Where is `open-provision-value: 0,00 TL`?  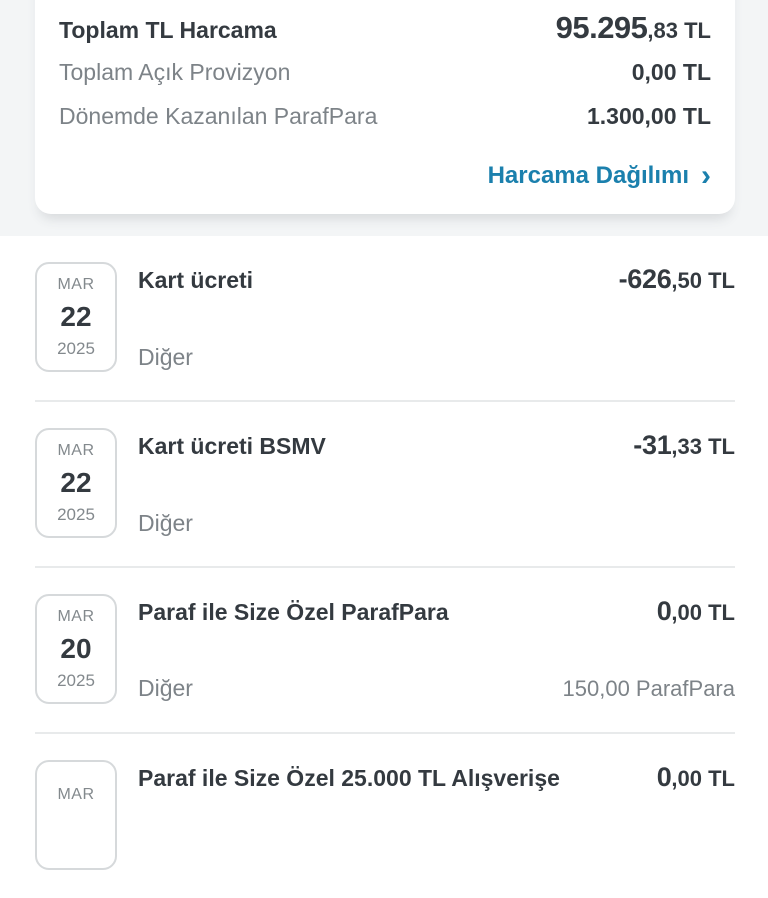 open-provision-value: 0,00 TL is located at coordinates (671, 72).